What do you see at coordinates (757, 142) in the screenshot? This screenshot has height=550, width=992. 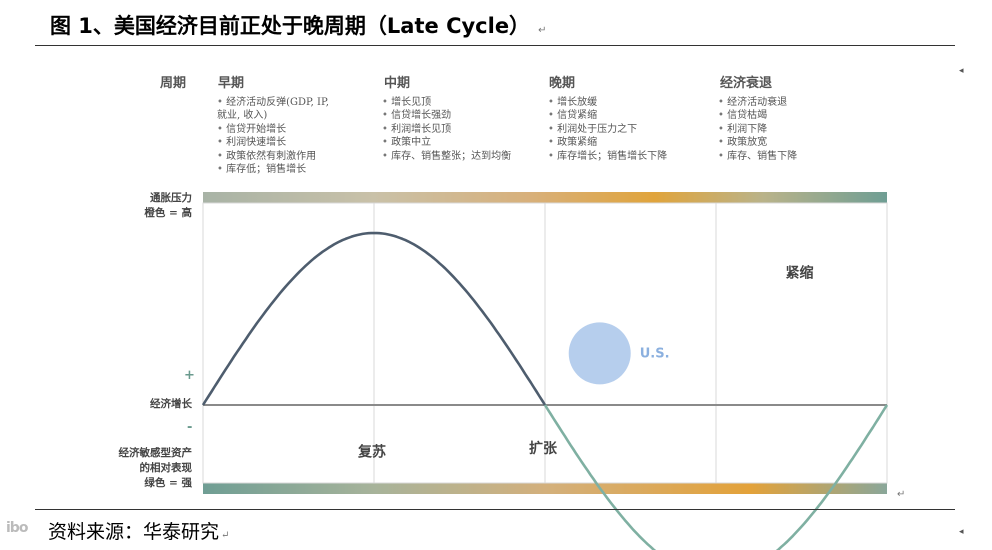 I see `list-item: 政策放宽` at bounding box center [757, 142].